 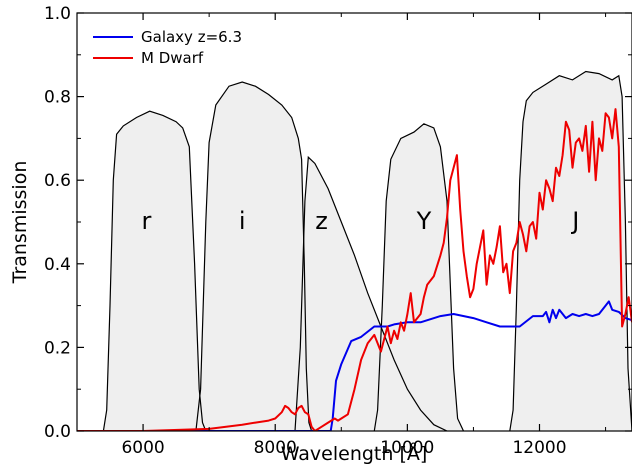 What do you see at coordinates (167, 47) in the screenshot?
I see `legend: Galaxy z=6.3 M Dwarf` at bounding box center [167, 47].